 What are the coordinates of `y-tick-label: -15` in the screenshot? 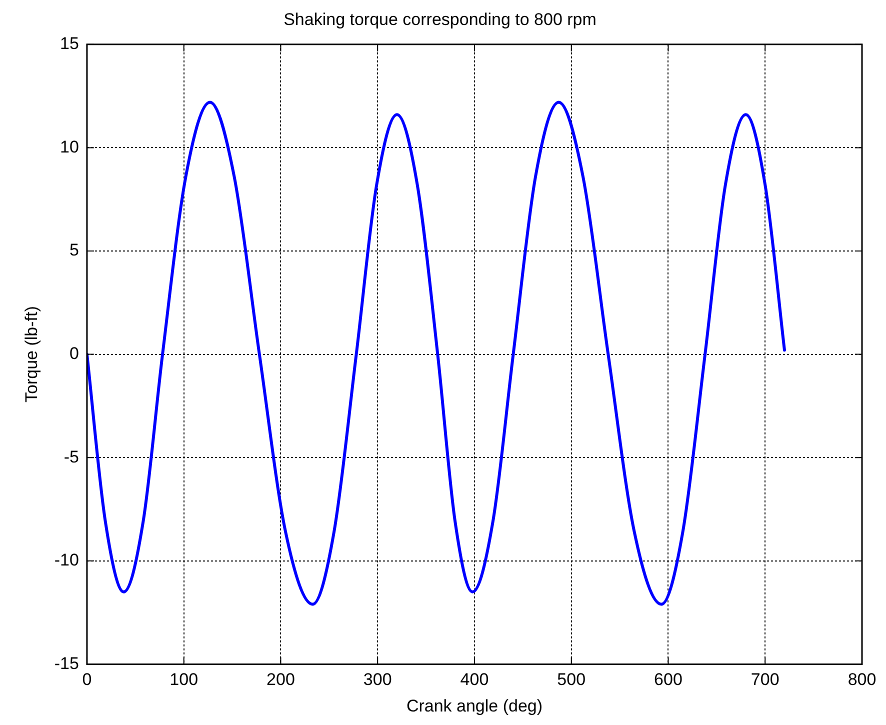 It's located at (66, 663).